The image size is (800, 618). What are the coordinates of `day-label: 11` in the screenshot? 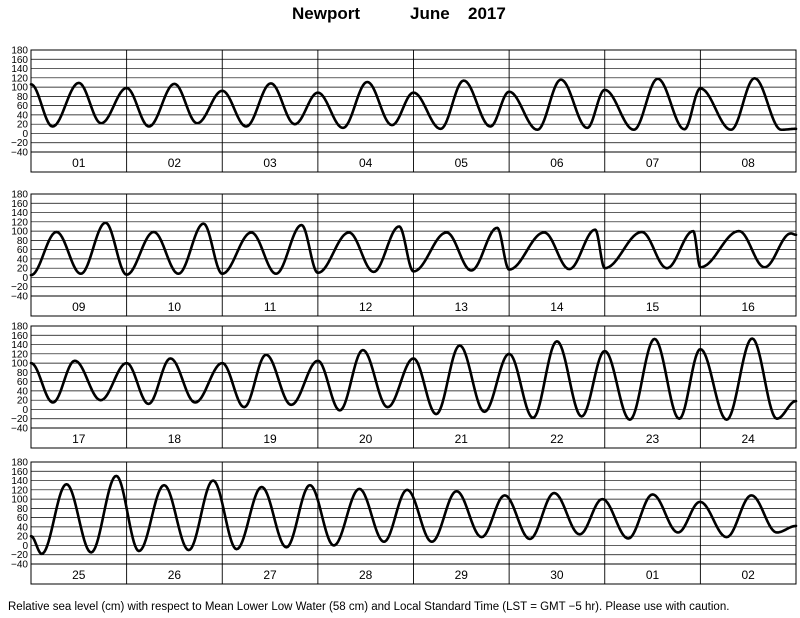 It's located at (270, 307).